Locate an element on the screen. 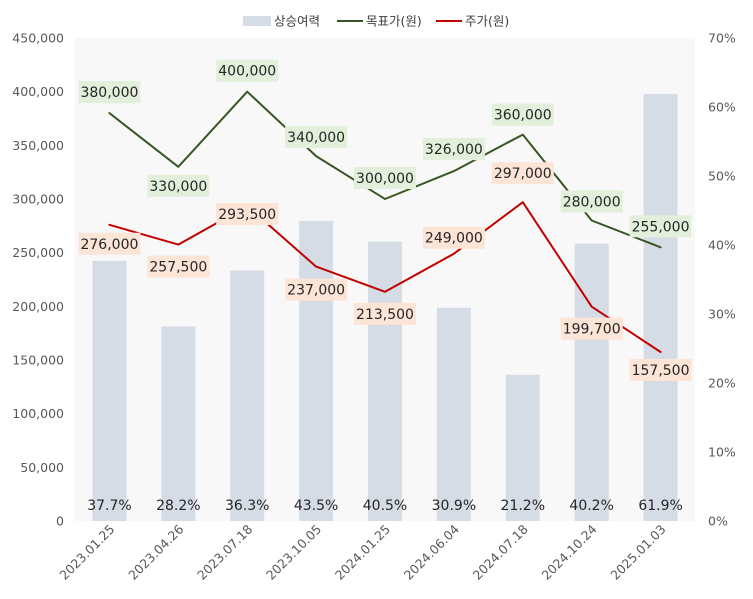  legend-label: 목표가(원) is located at coordinates (394, 21).